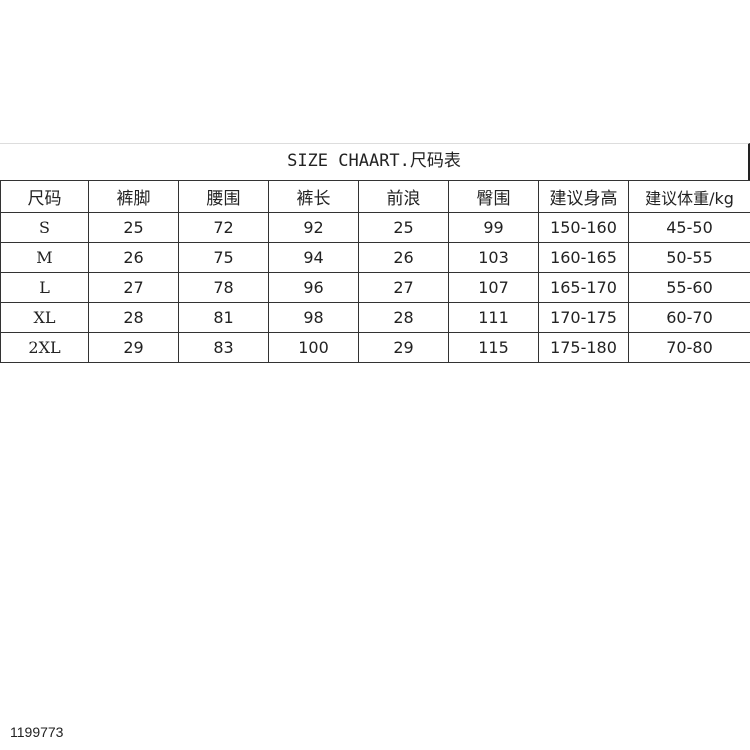 The width and height of the screenshot is (750, 750). I want to click on table-cell: 78, so click(223, 287).